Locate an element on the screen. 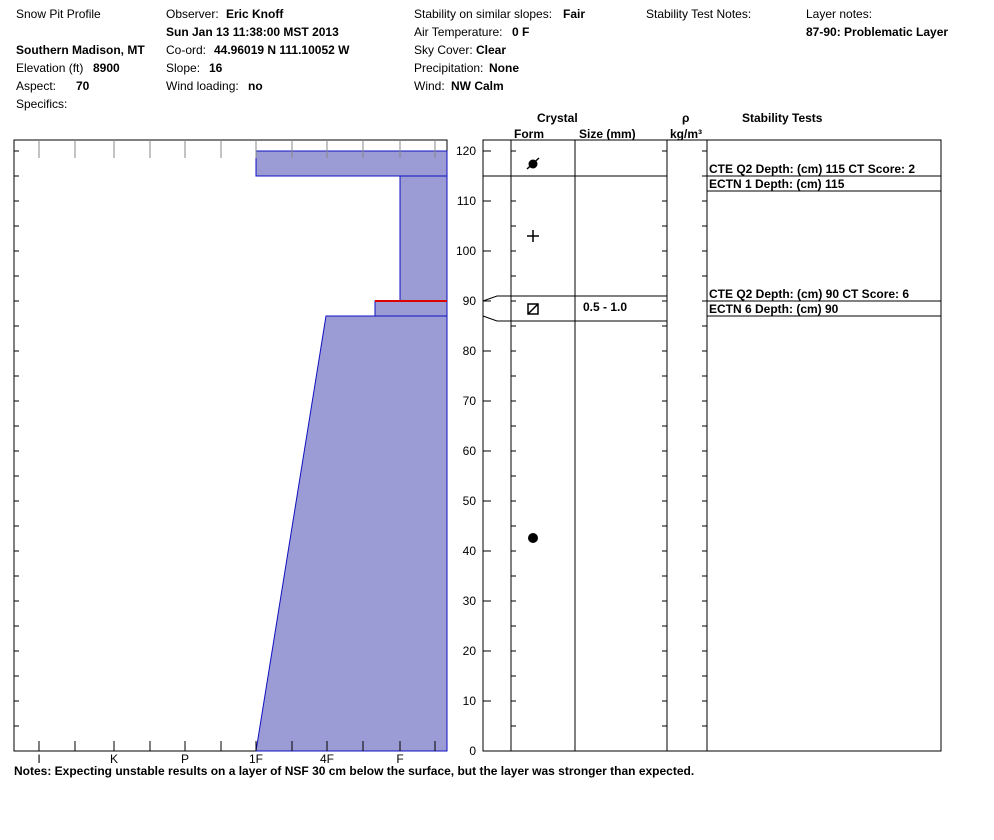 This screenshot has width=994, height=840. layer-notes-value: 87-90: Problematic Layer is located at coordinates (877, 32).